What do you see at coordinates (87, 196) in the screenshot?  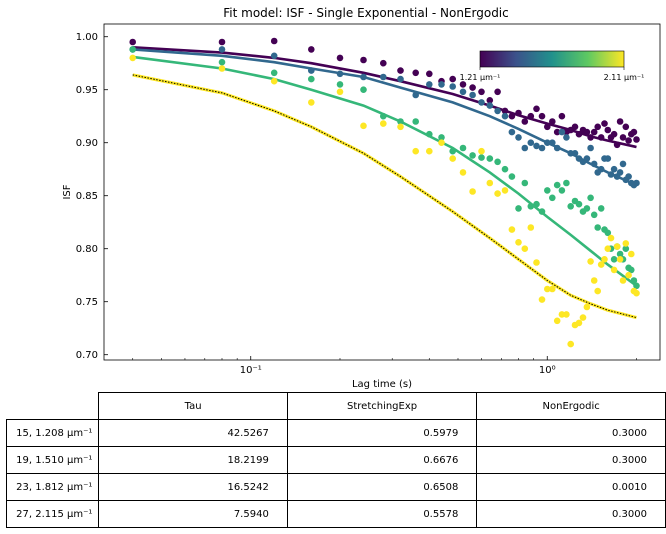 I see `y-tick-label: 0.85` at bounding box center [87, 196].